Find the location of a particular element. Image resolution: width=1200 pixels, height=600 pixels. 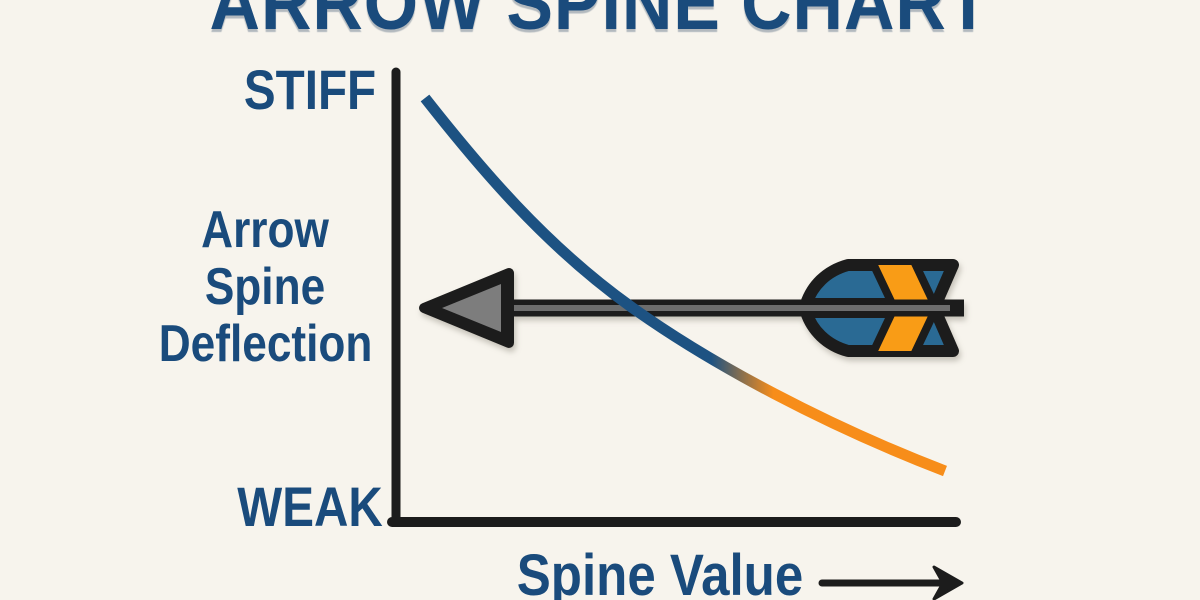

x-axis-direction-arrow is located at coordinates (891, 582).